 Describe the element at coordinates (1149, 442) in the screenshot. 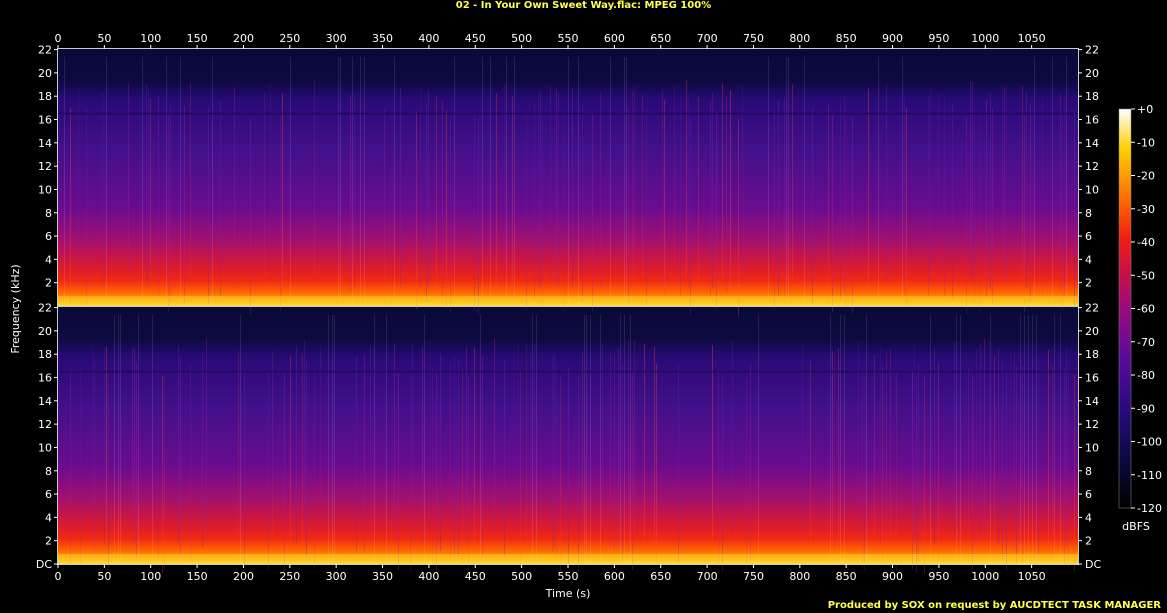

I see `colorbar-tick-label: -100` at that location.